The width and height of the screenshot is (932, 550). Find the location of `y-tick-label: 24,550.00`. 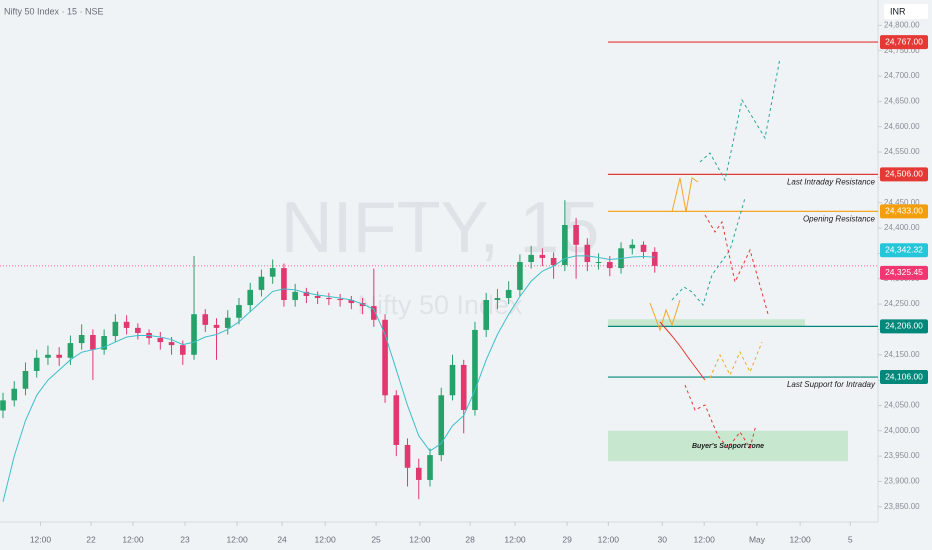

y-tick-label: 24,550.00 is located at coordinates (902, 151).